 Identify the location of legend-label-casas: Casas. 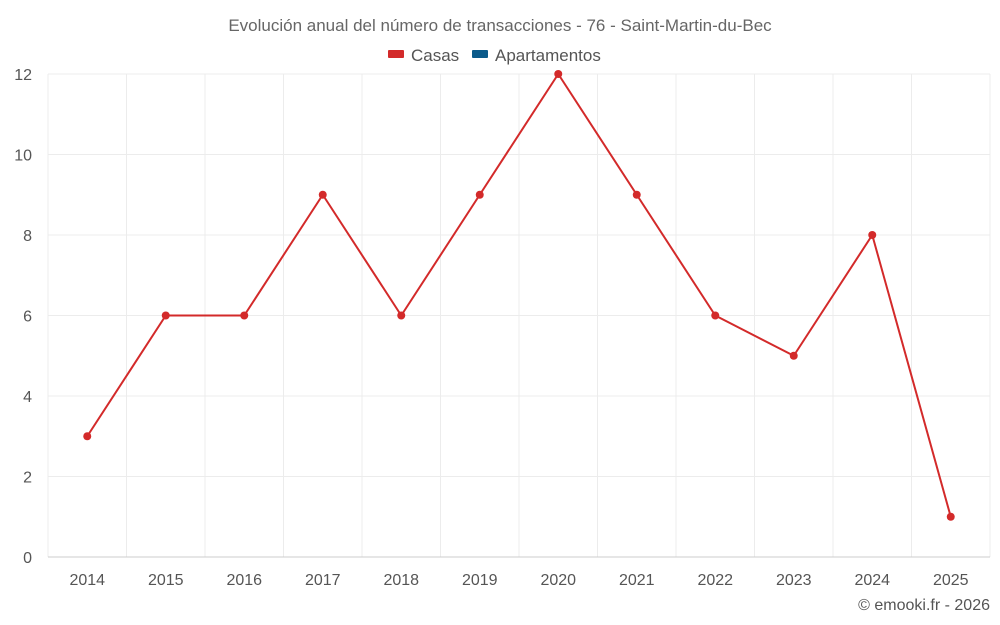
(435, 55).